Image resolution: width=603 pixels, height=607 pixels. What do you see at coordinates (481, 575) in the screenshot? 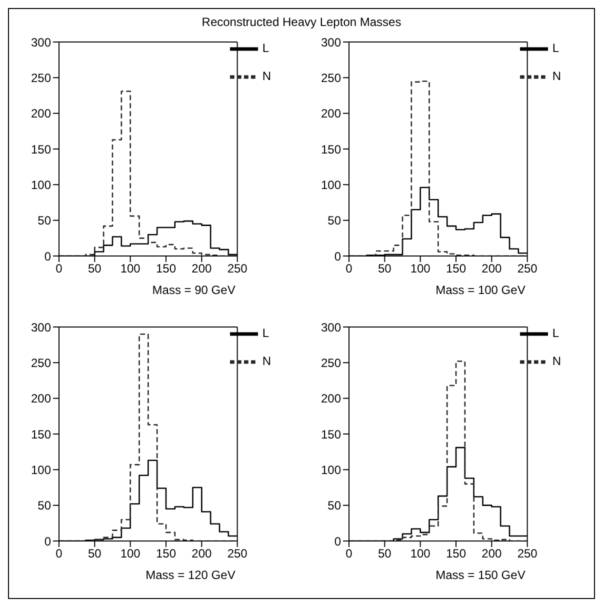
I see `x-axis-title: Mass = 150 GeV` at bounding box center [481, 575].